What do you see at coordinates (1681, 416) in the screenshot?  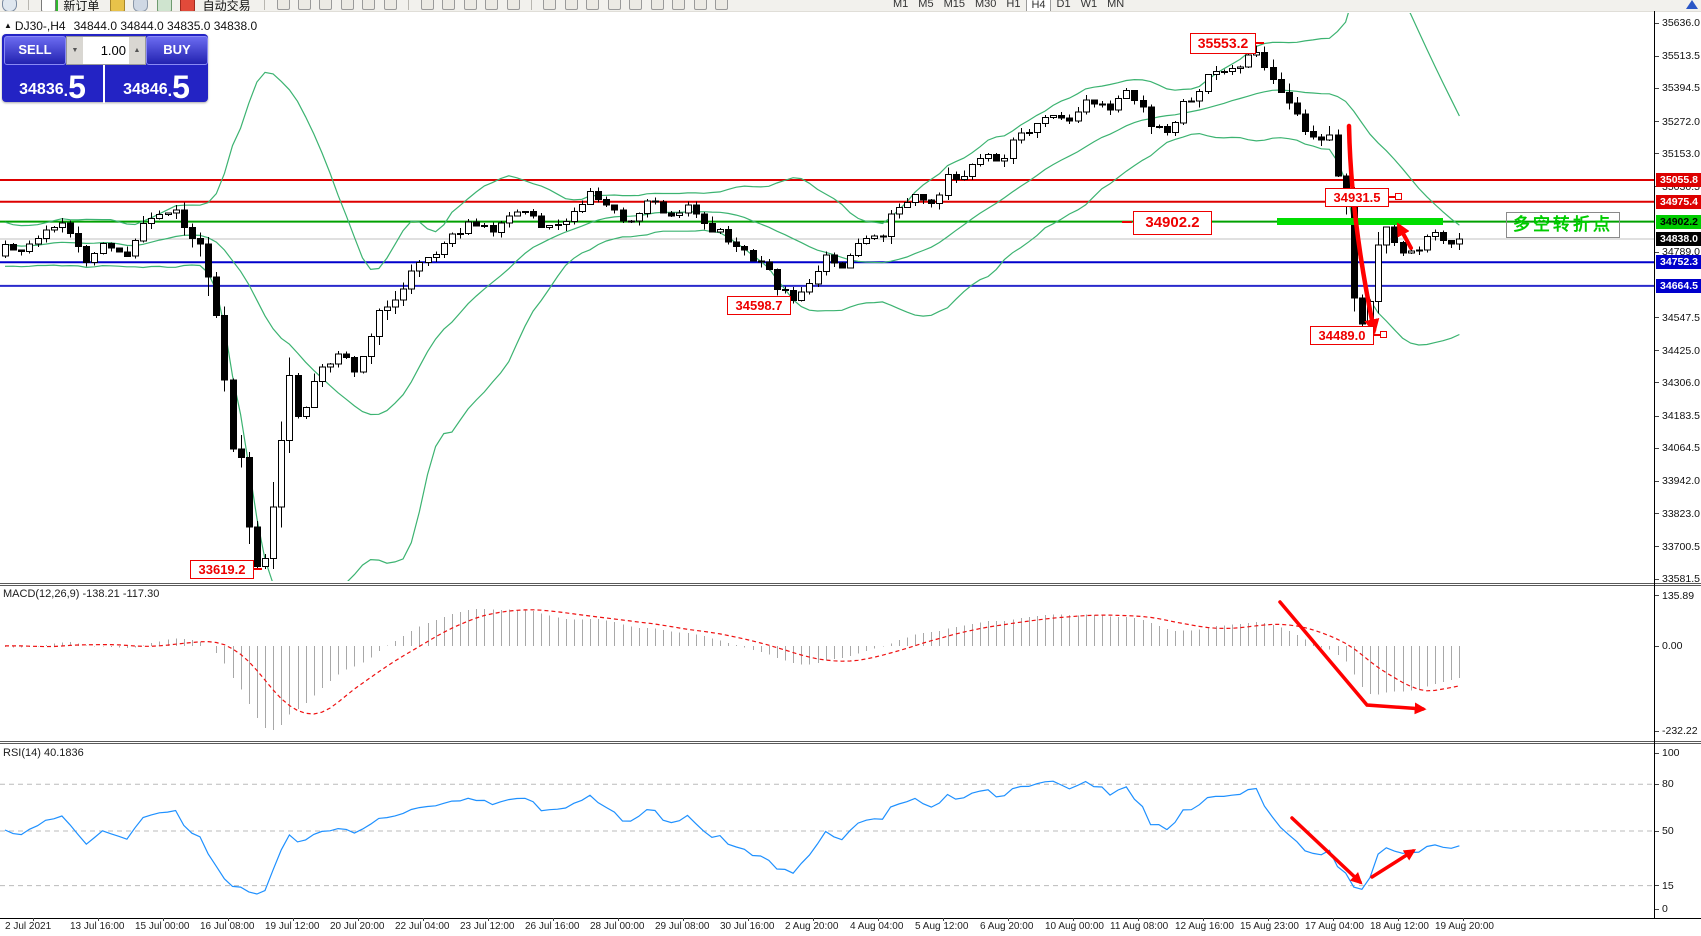 I see `price-axis-label: 34183.5` at bounding box center [1681, 416].